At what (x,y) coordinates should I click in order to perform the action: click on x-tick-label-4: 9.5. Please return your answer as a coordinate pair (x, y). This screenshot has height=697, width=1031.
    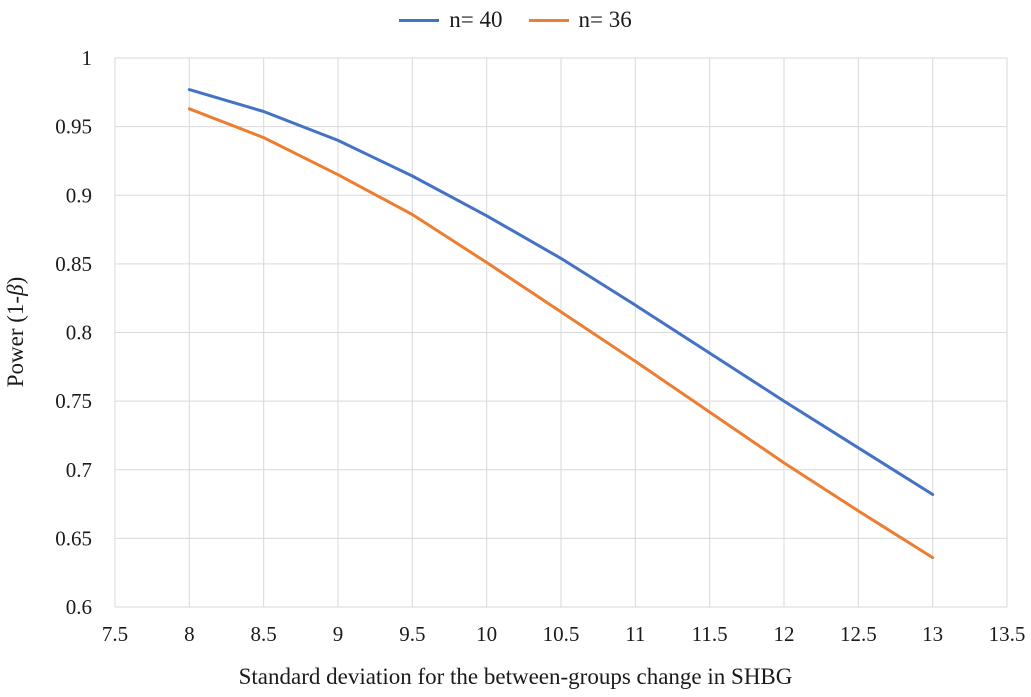
    Looking at the image, I should click on (412, 634).